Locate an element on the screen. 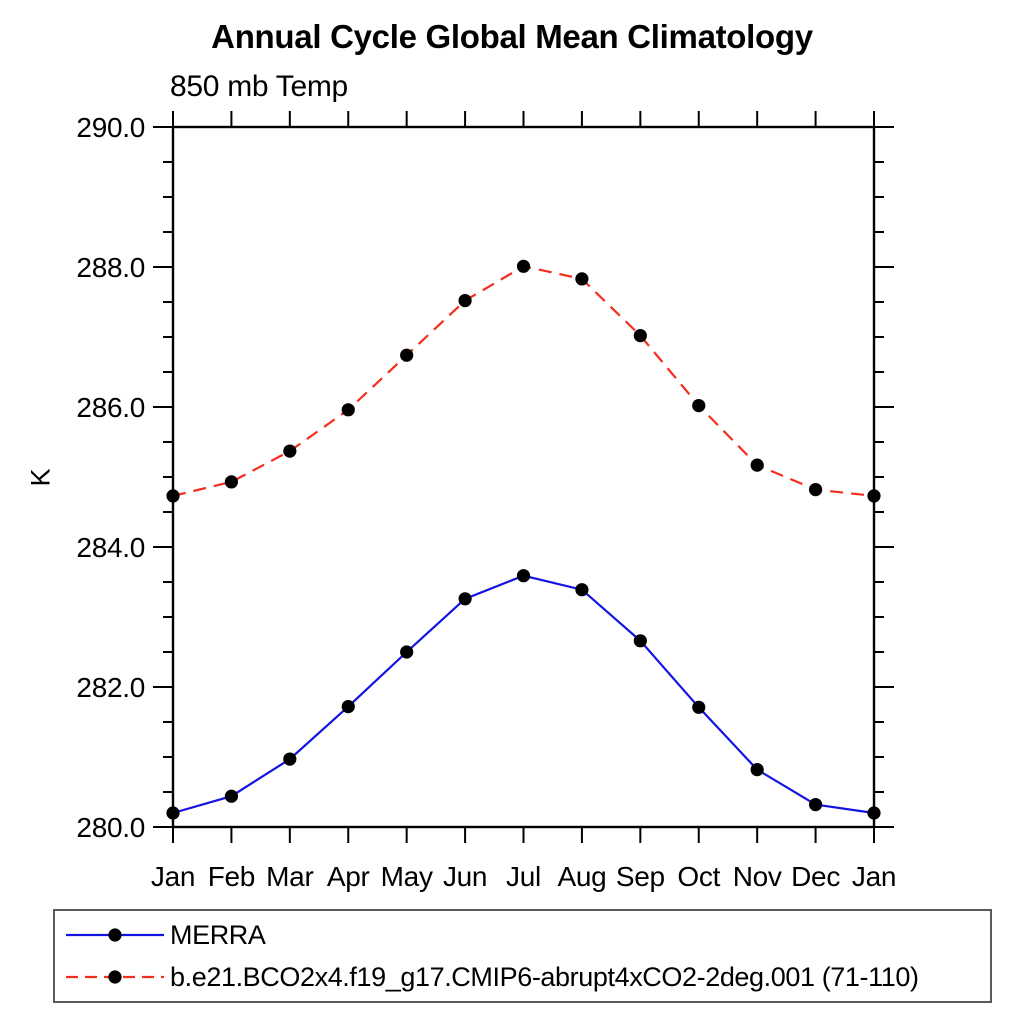 The height and width of the screenshot is (1024, 1024). chart-title: Annual Cycle Global Mean Climatology is located at coordinates (512, 36).